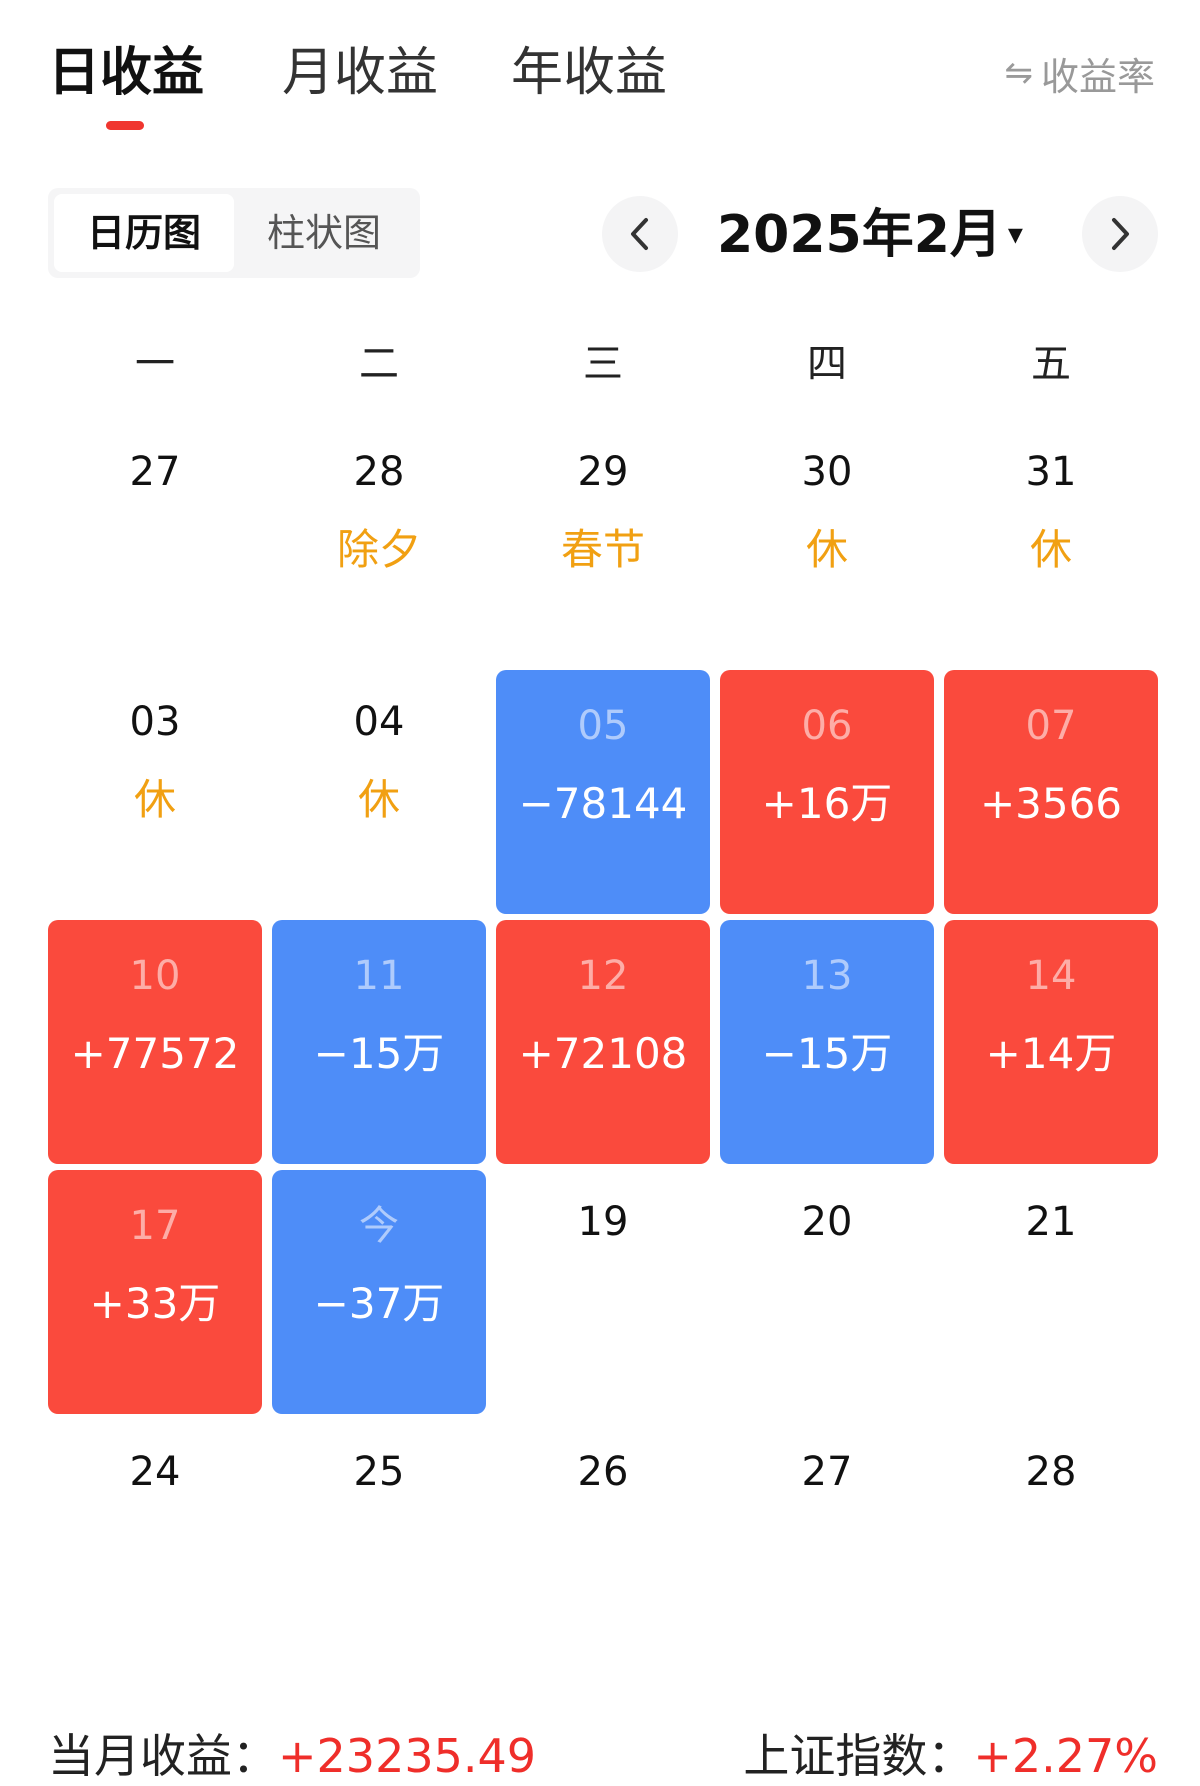 The height and width of the screenshot is (1786, 1200). I want to click on return-rate-toggle: ⇋ 收益率, so click(1079, 74).